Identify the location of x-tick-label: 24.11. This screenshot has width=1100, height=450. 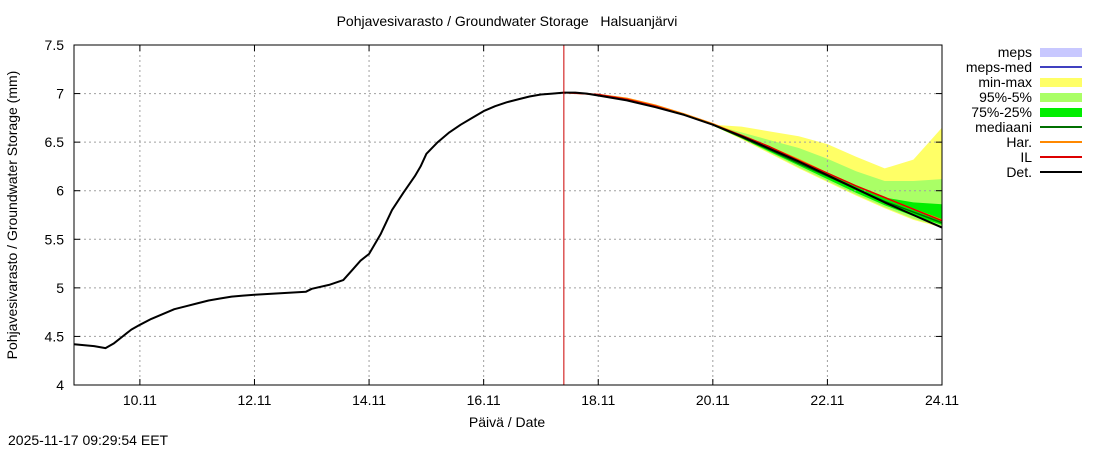
(942, 400).